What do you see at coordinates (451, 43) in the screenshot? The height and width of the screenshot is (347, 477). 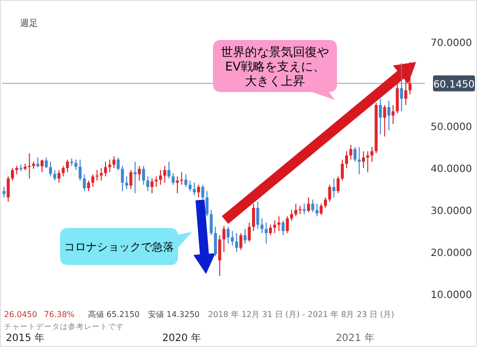 I see `y-tick-label: 70.0000` at bounding box center [451, 43].